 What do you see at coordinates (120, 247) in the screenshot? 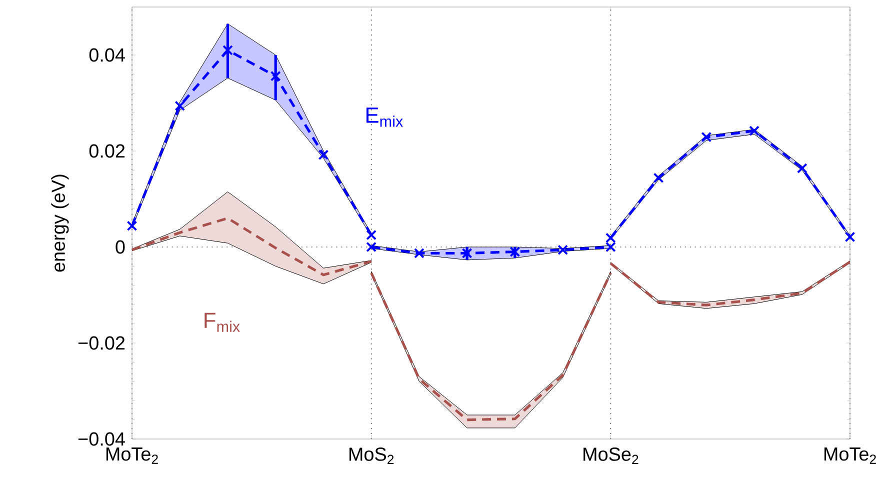
I see `y-tick-label: 0` at bounding box center [120, 247].